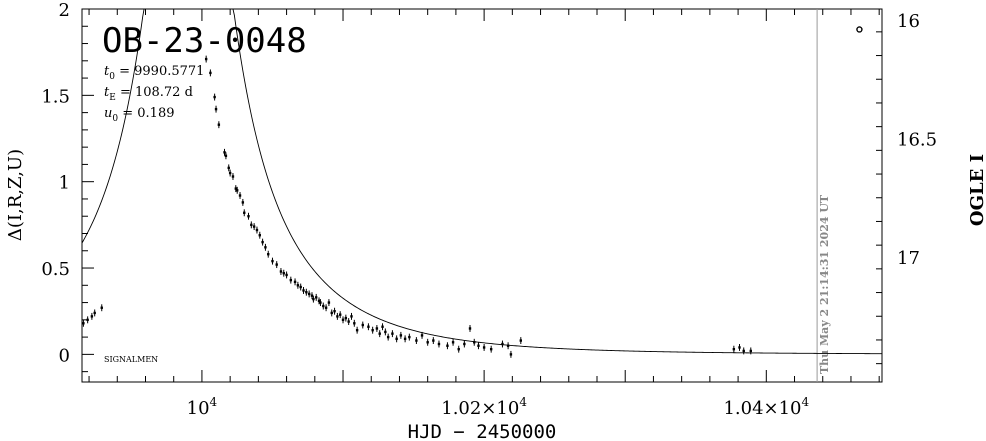 This screenshot has width=986, height=441. Describe the element at coordinates (908, 21) in the screenshot. I see `y2-tick-label: 16` at that location.